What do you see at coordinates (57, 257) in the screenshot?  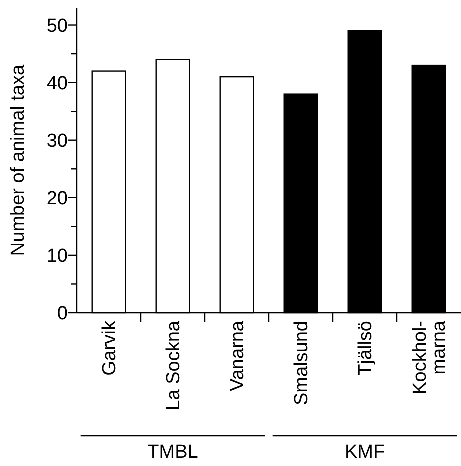 I see `y-tick-label: 10` at bounding box center [57, 257].